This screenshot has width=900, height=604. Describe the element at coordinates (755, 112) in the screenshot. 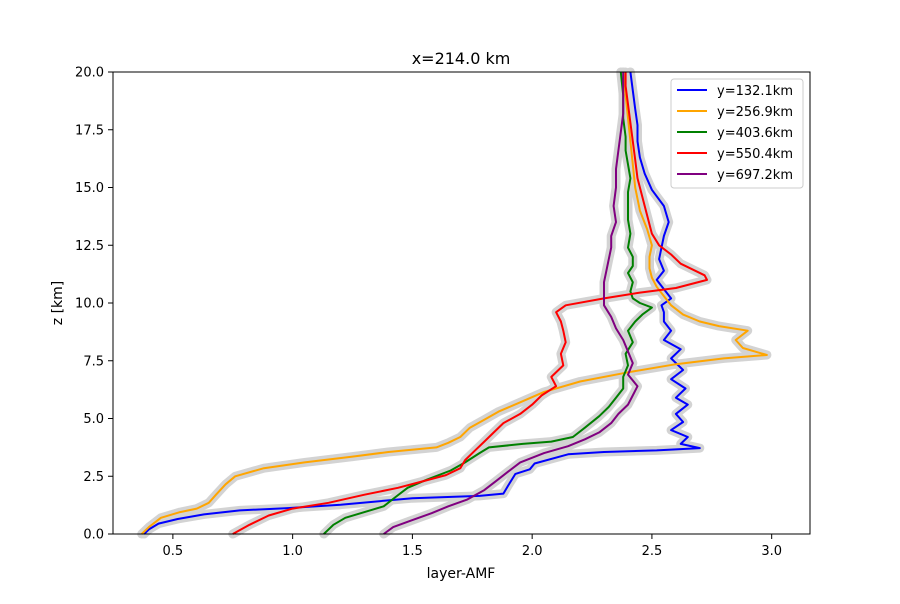

I see `legend-label: y=256.9km` at that location.